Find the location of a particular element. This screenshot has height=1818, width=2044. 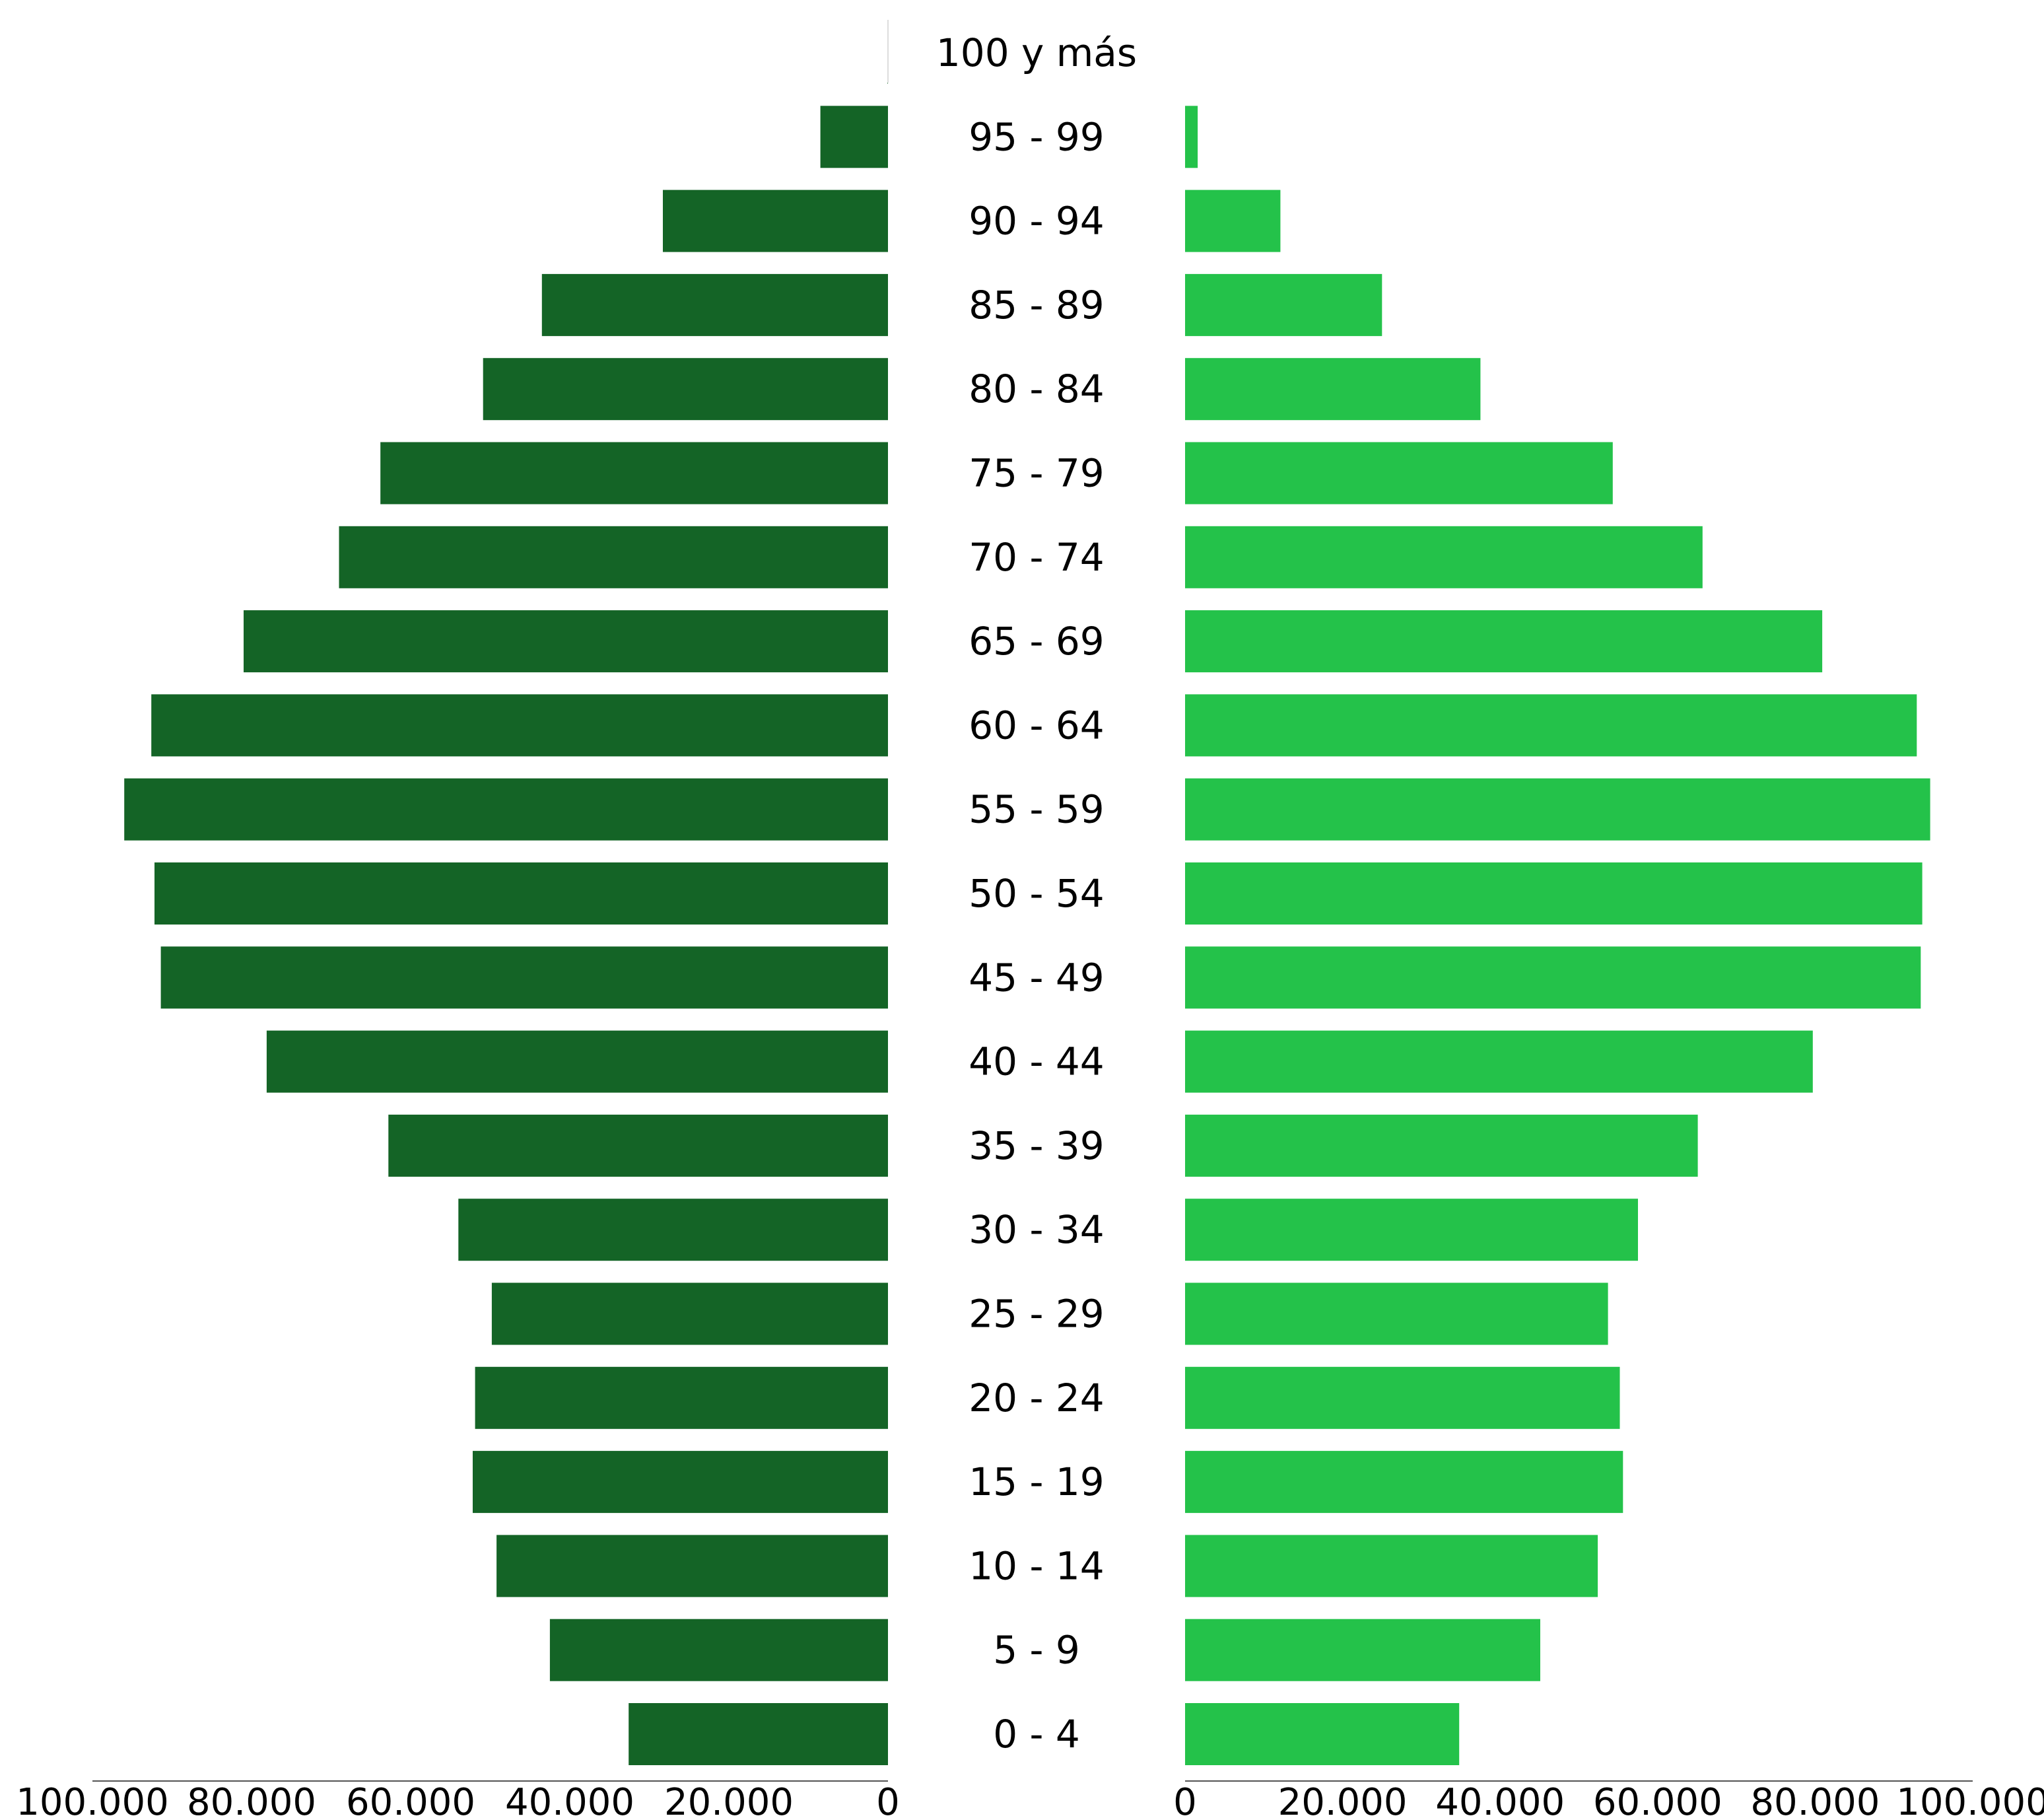

age-label-80-84: 80 - 84 is located at coordinates (1036, 389).